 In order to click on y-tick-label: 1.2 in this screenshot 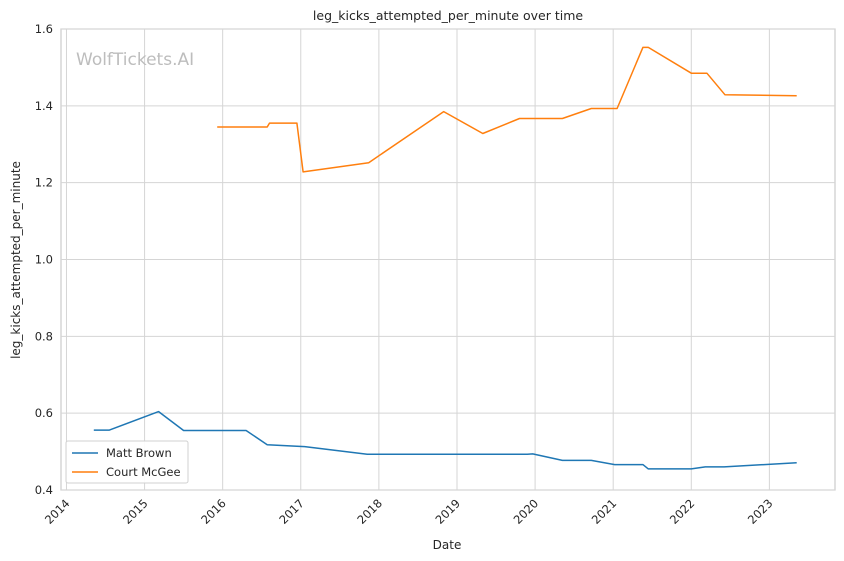, I will do `click(44, 183)`.